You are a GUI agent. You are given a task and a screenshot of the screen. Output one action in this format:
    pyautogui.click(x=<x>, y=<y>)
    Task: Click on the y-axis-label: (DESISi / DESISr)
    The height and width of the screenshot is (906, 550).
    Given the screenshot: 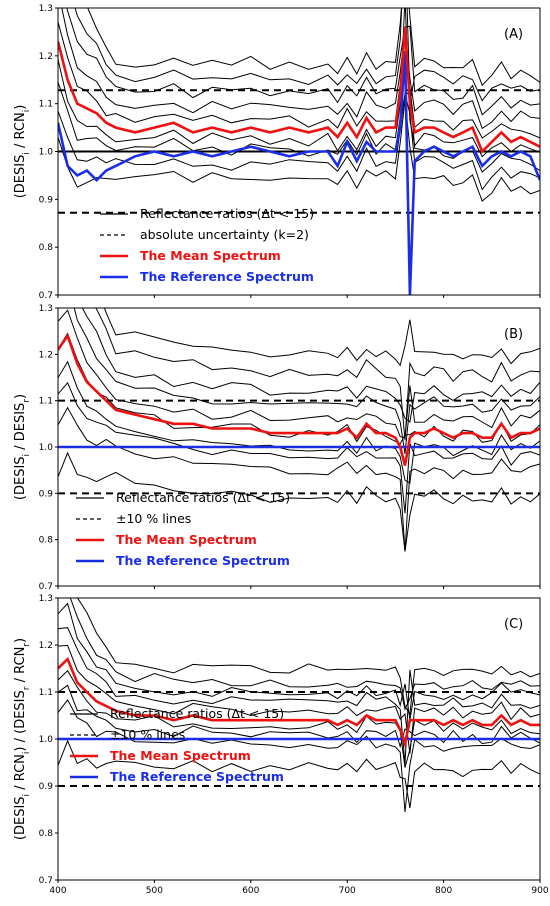 What is the action you would take?
    pyautogui.click(x=22, y=447)
    